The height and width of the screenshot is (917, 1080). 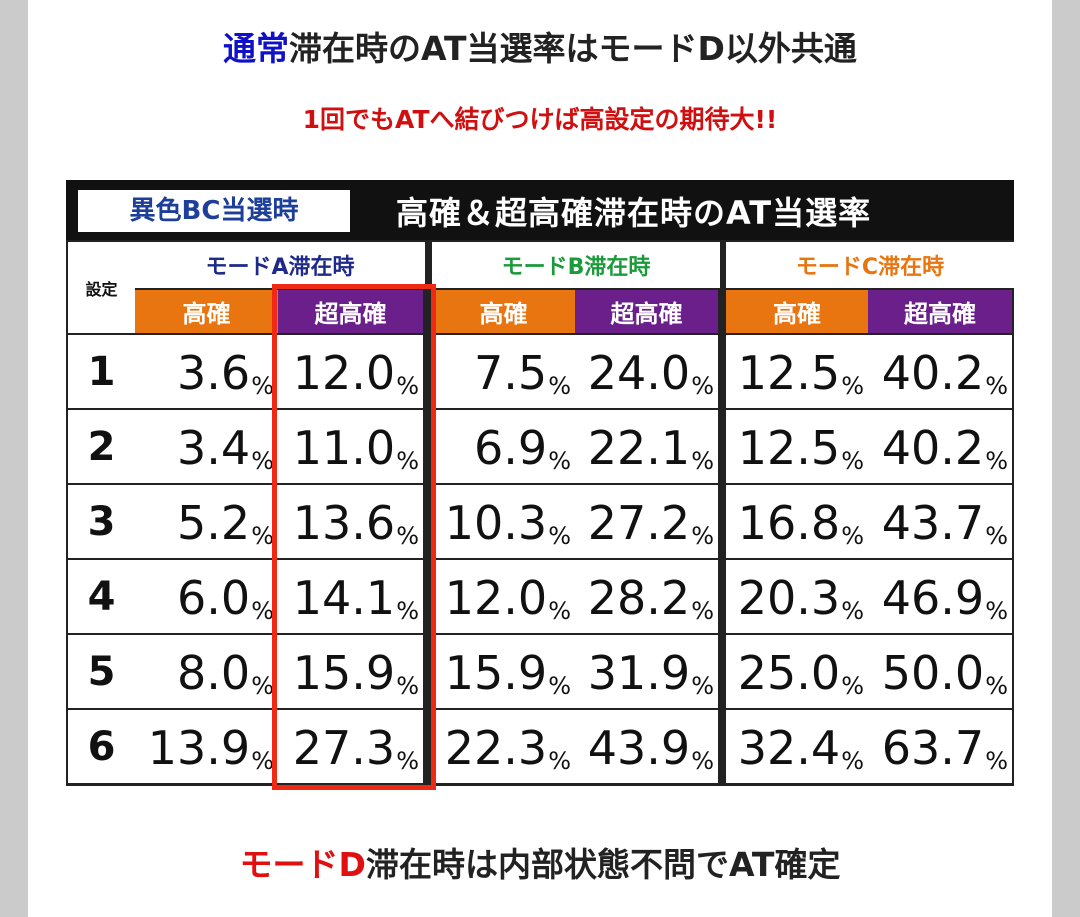 I want to click on rate-cell: 43.7%, so click(x=940, y=521).